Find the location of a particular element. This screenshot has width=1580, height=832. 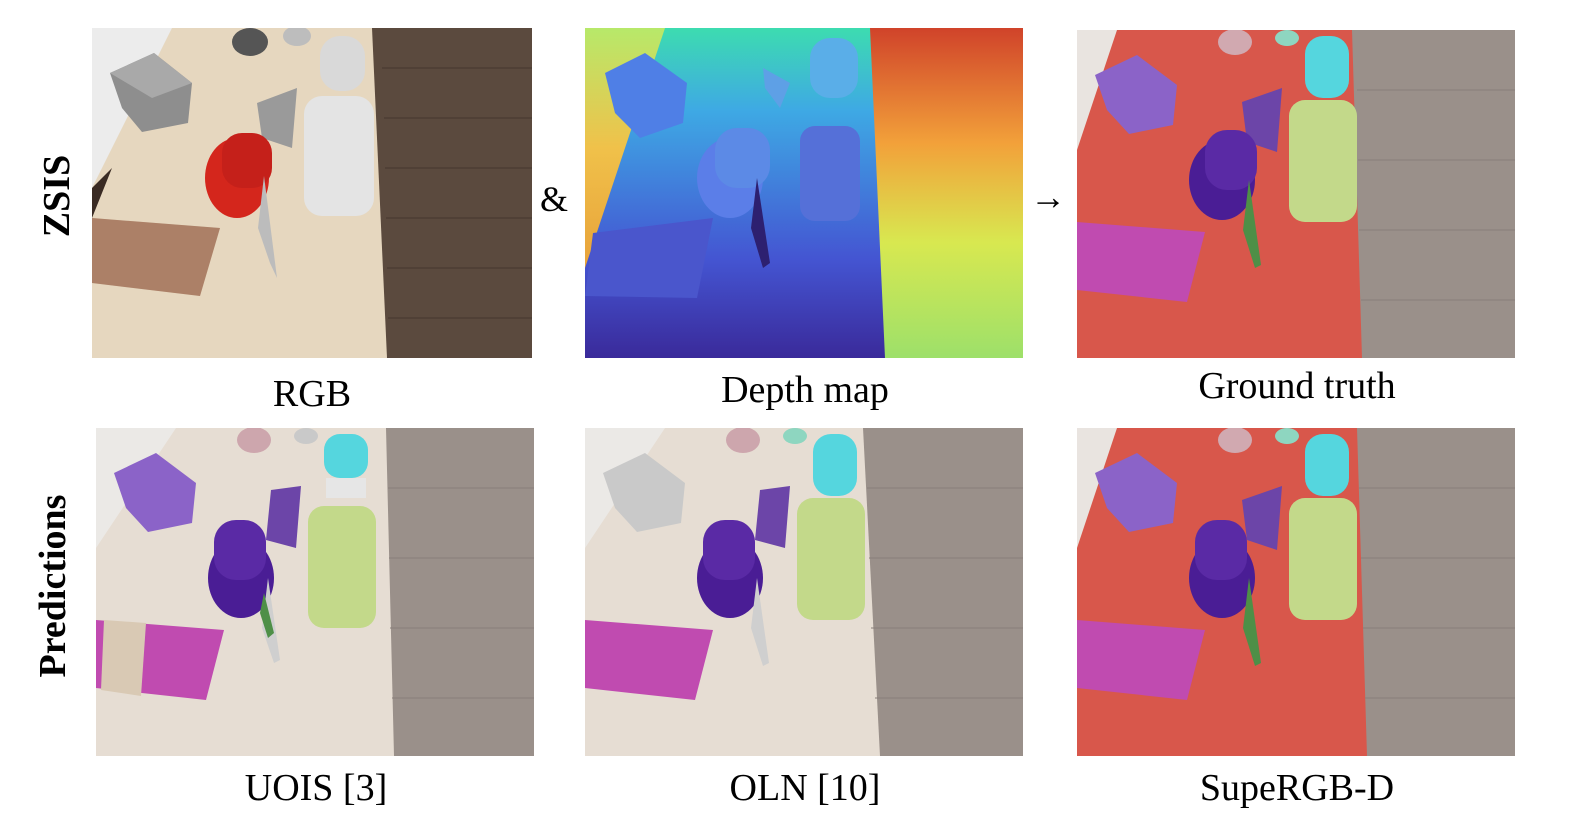

caption-depth-map: Depth map is located at coordinates (805, 390).